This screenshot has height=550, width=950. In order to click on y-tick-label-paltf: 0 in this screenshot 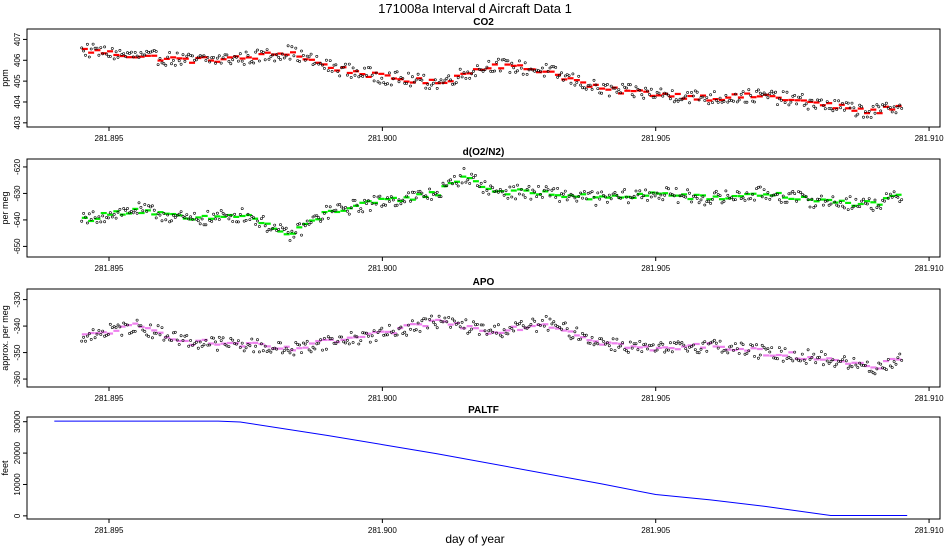, I will do `click(17, 515)`.